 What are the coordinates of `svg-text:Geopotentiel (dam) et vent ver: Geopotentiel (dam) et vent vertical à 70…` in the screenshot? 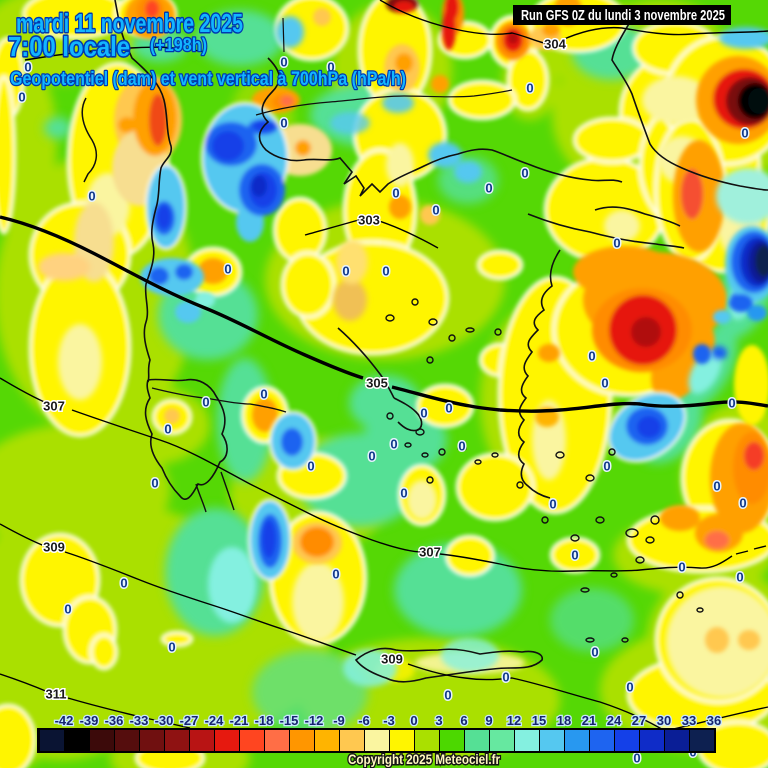 It's located at (208, 79).